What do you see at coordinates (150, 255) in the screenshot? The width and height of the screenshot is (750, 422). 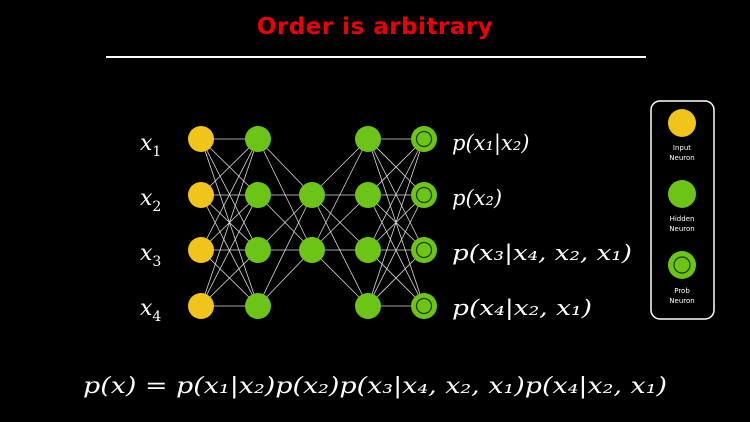 I see `input-label-x3: x3` at bounding box center [150, 255].